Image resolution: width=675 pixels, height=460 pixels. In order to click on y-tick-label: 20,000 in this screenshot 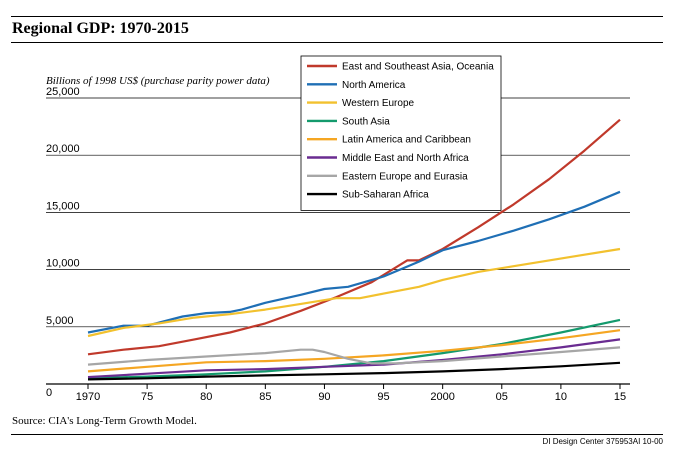, I will do `click(63, 149)`.